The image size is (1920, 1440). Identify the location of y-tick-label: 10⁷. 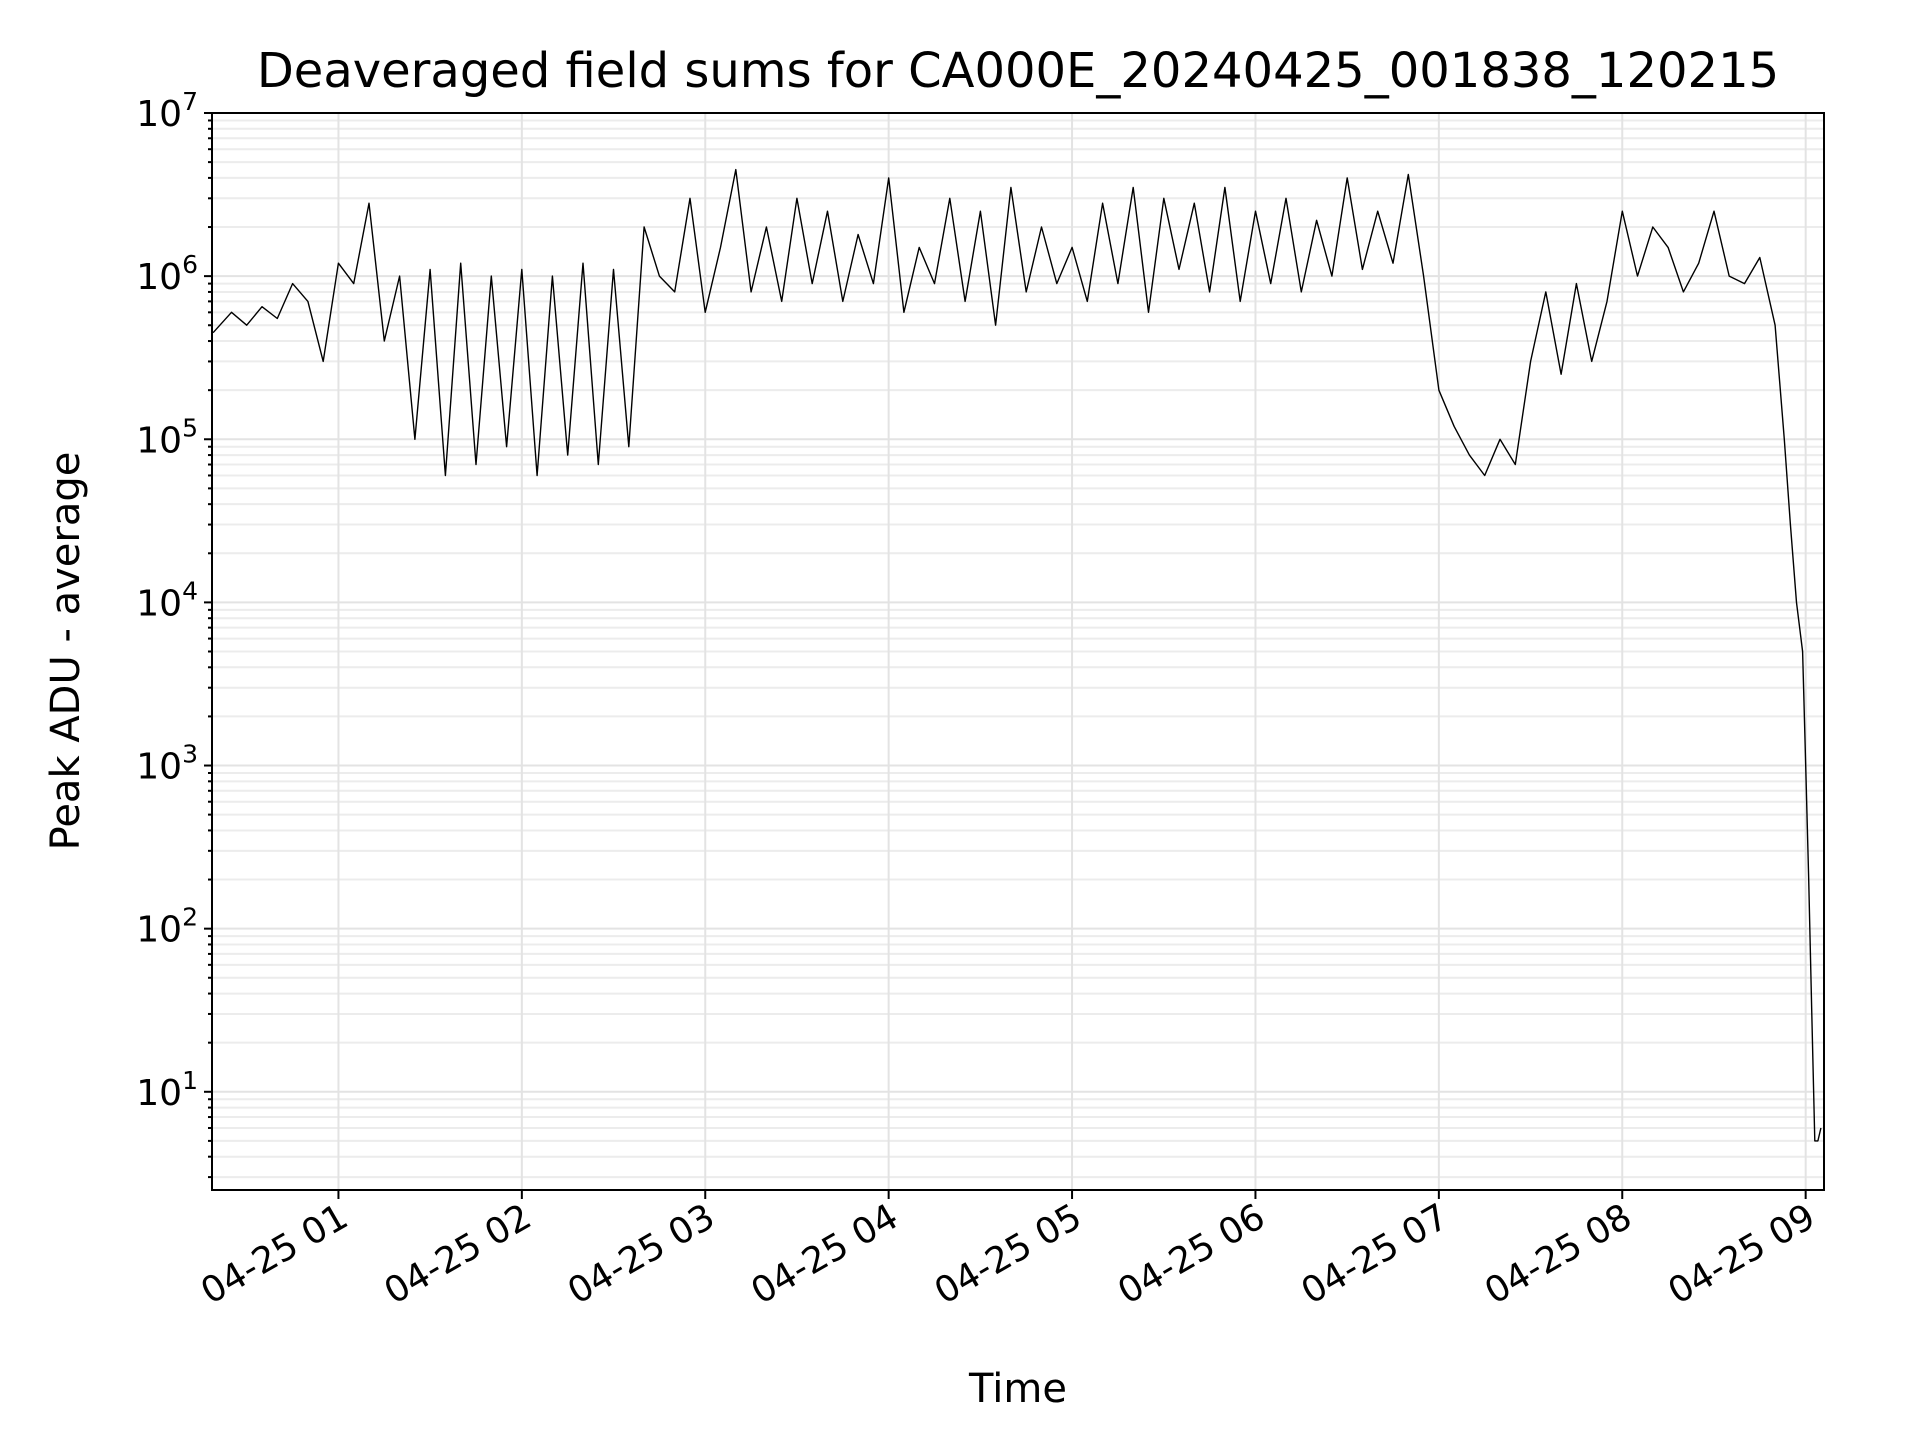
(167, 111).